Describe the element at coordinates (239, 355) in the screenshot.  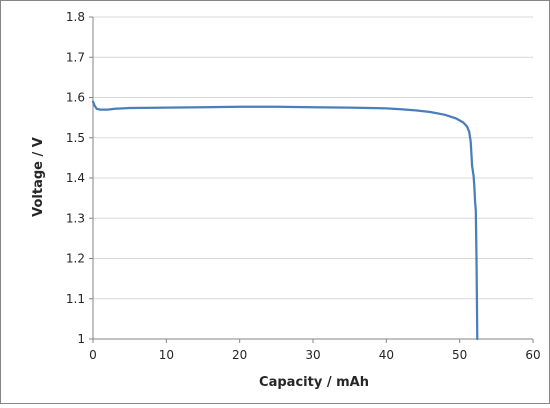
I see `x-tick-label: 20` at that location.